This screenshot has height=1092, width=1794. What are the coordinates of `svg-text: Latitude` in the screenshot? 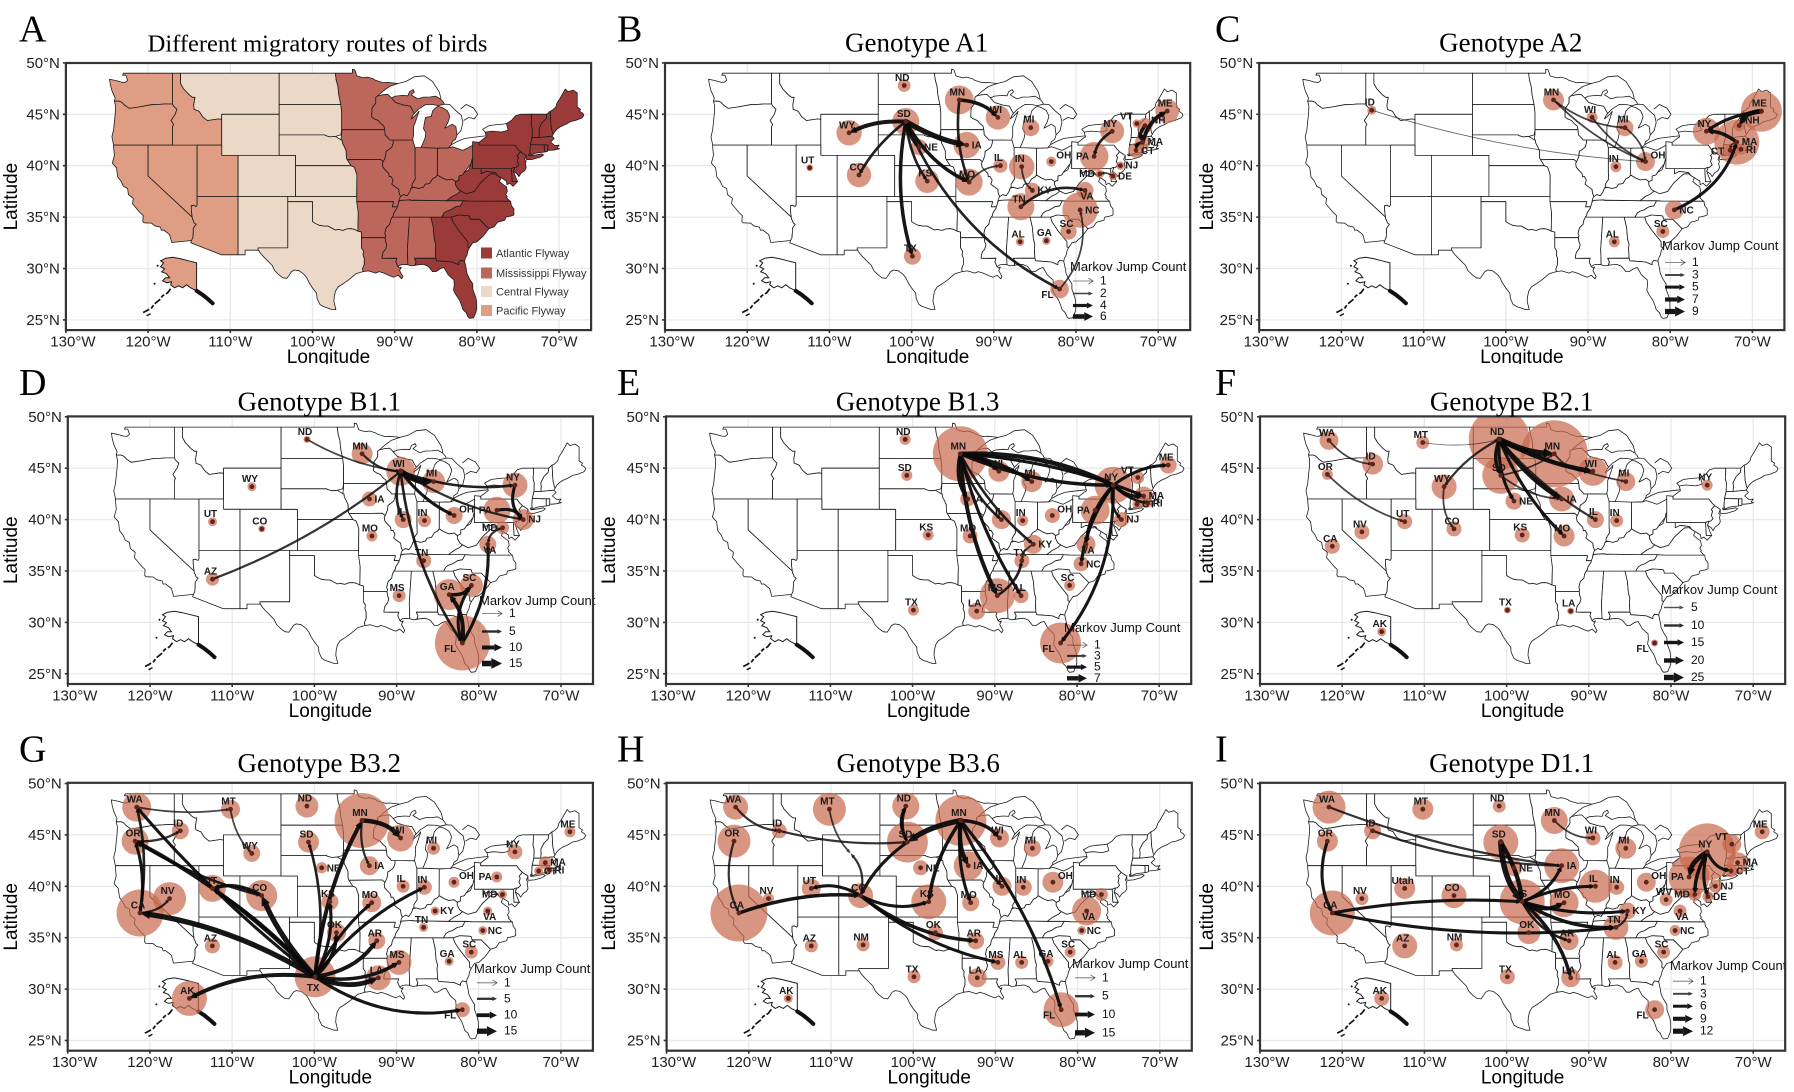 It's located at (11, 197).